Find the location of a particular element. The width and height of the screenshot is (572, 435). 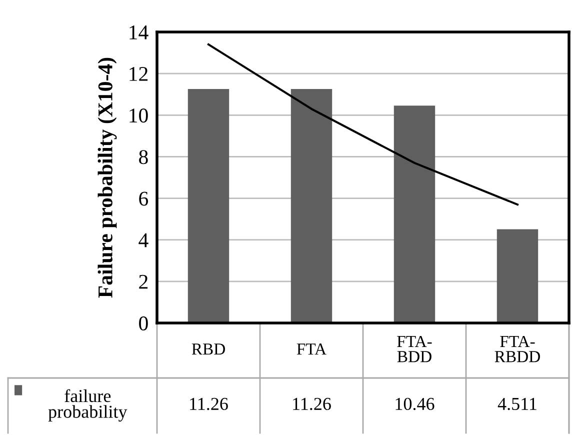

y-tick-label: 10 is located at coordinates (139, 115).